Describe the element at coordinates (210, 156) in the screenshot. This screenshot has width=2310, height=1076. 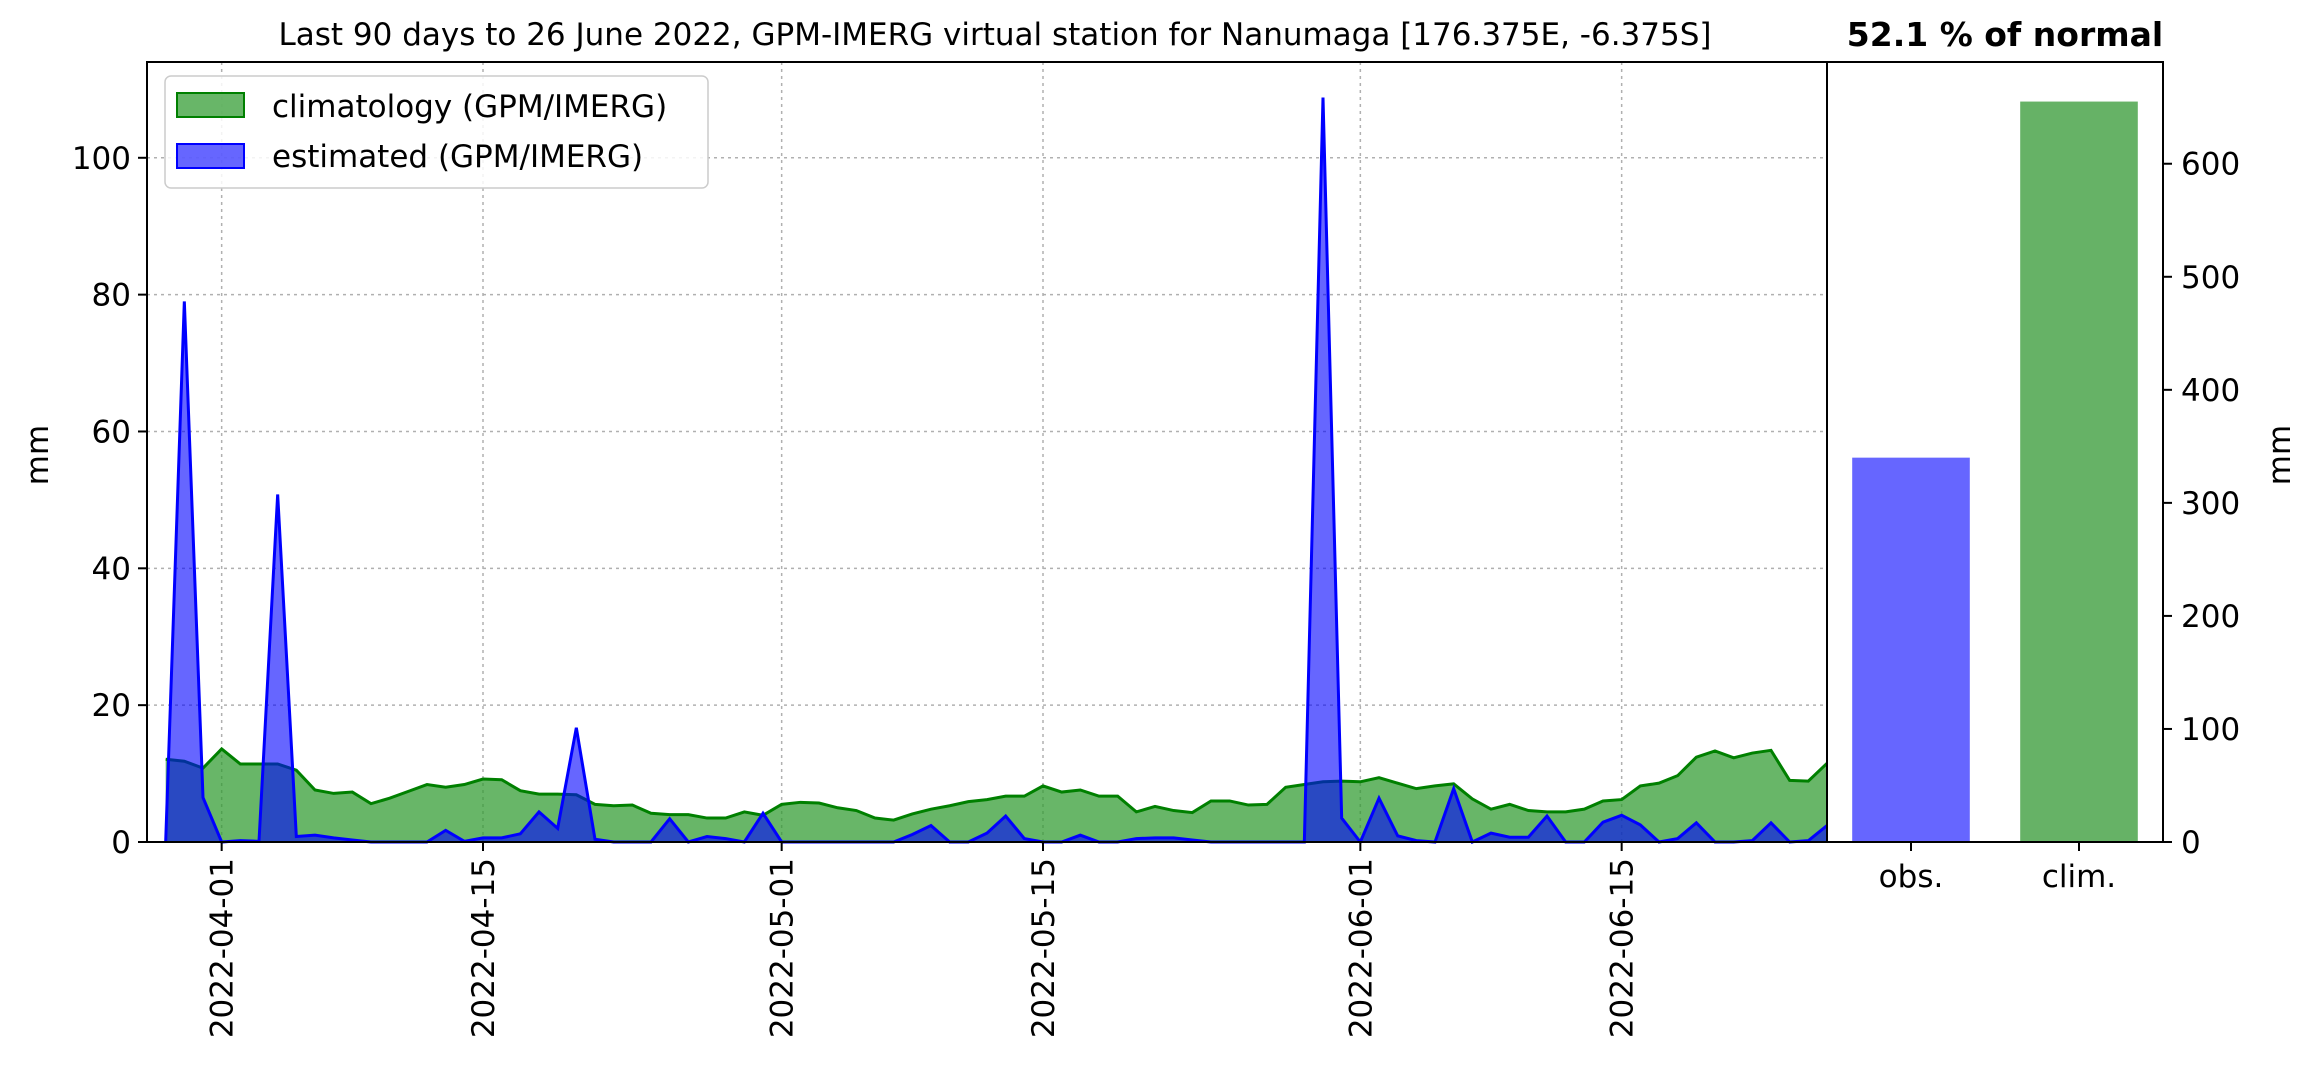
I see `legend-estimated-swatch` at that location.